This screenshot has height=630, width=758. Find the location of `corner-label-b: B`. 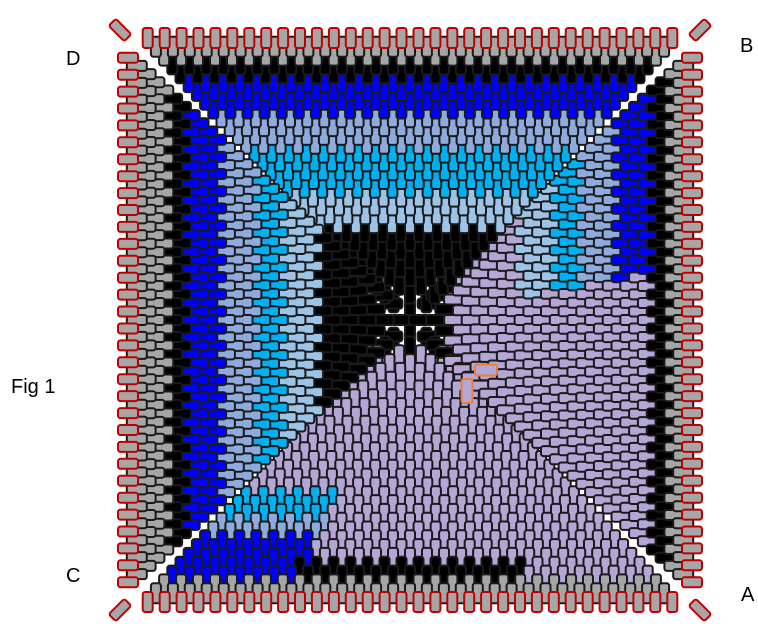

corner-label-b: B is located at coordinates (747, 46).